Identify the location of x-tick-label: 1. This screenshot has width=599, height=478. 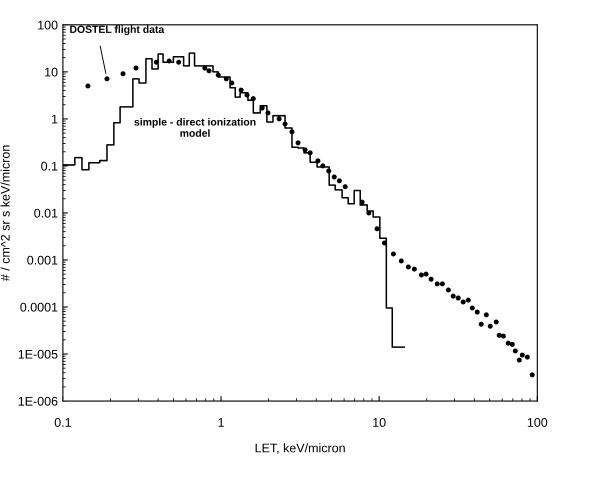
(221, 422).